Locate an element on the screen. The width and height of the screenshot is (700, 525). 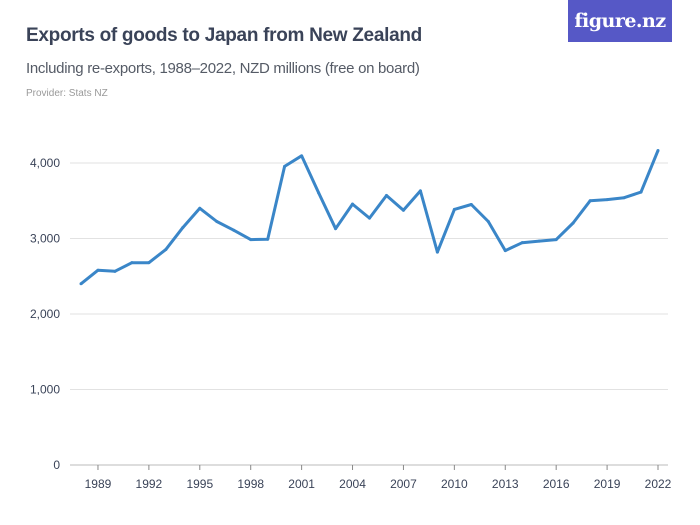
y-tick-label: 1,000 is located at coordinates (45, 390).